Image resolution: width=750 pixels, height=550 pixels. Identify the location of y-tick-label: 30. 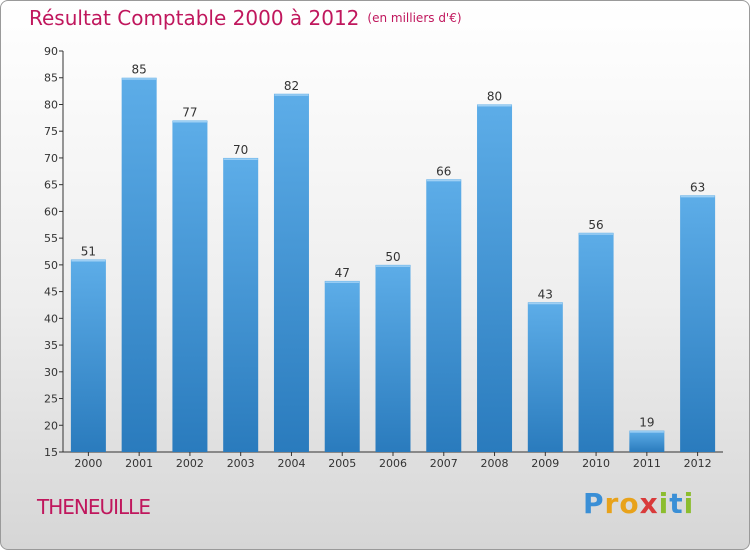
(51, 372).